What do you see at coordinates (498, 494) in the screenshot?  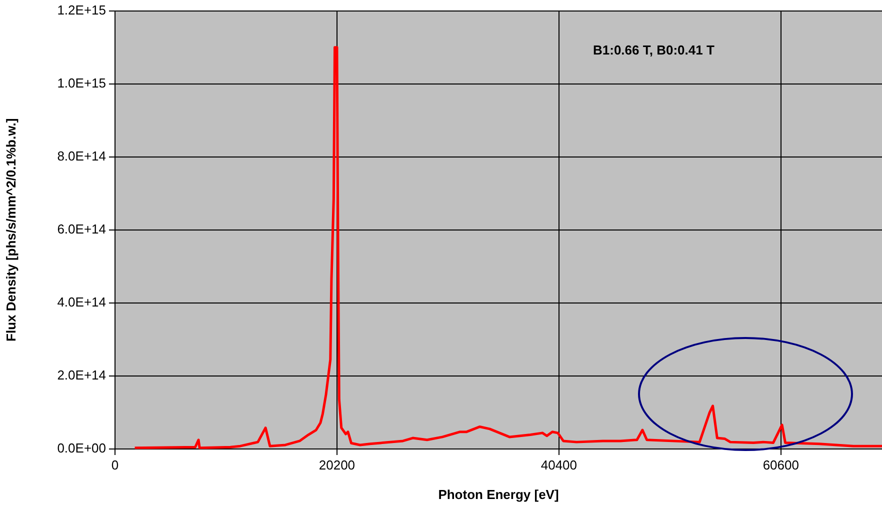 I see `x-axis-title: Photon Energy [eV]` at bounding box center [498, 494].